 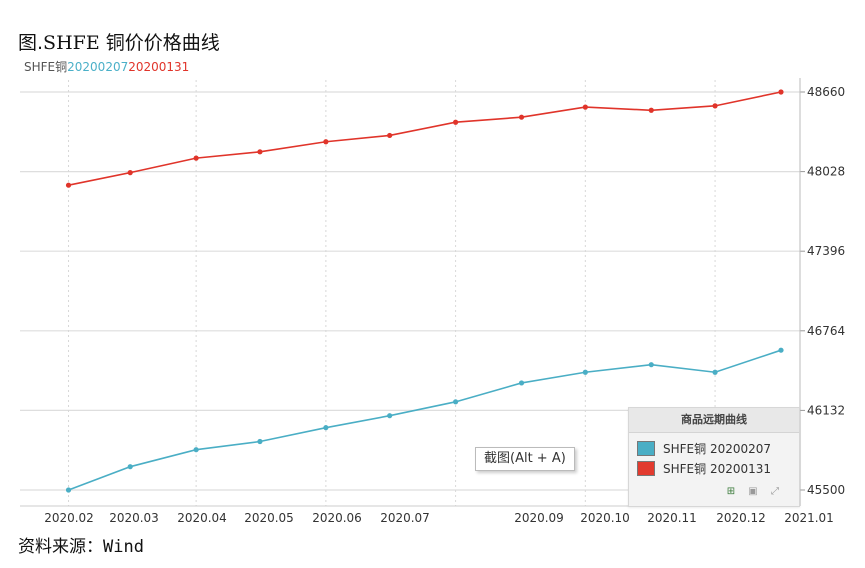 What do you see at coordinates (134, 518) in the screenshot?
I see `x-tick-label: 2020.03` at bounding box center [134, 518].